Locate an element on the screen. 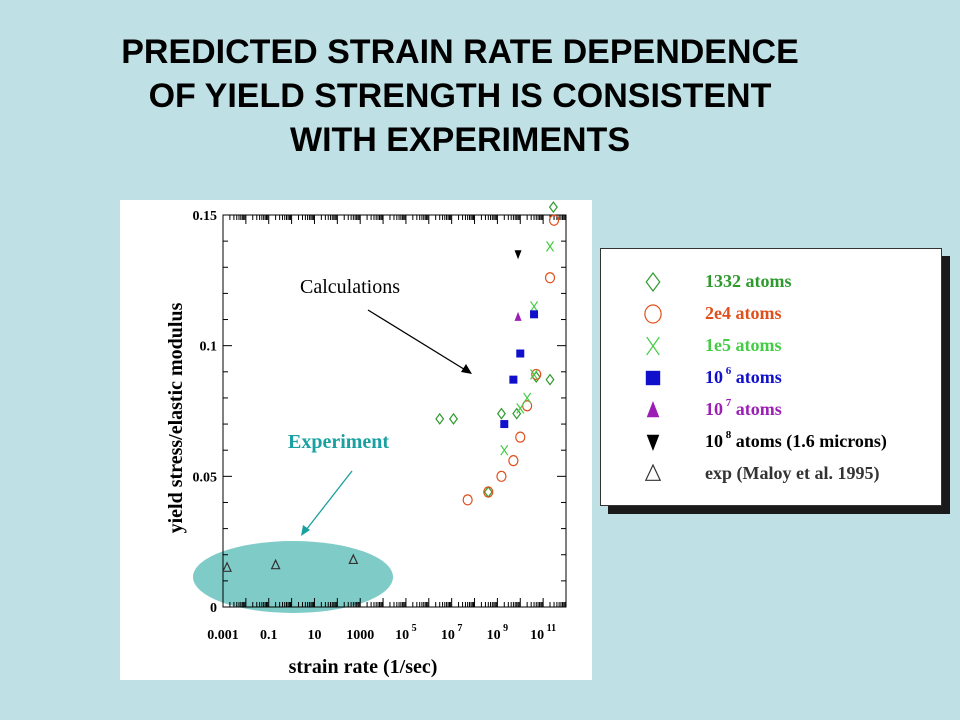  legend-marker-diamond is located at coordinates (653, 282).